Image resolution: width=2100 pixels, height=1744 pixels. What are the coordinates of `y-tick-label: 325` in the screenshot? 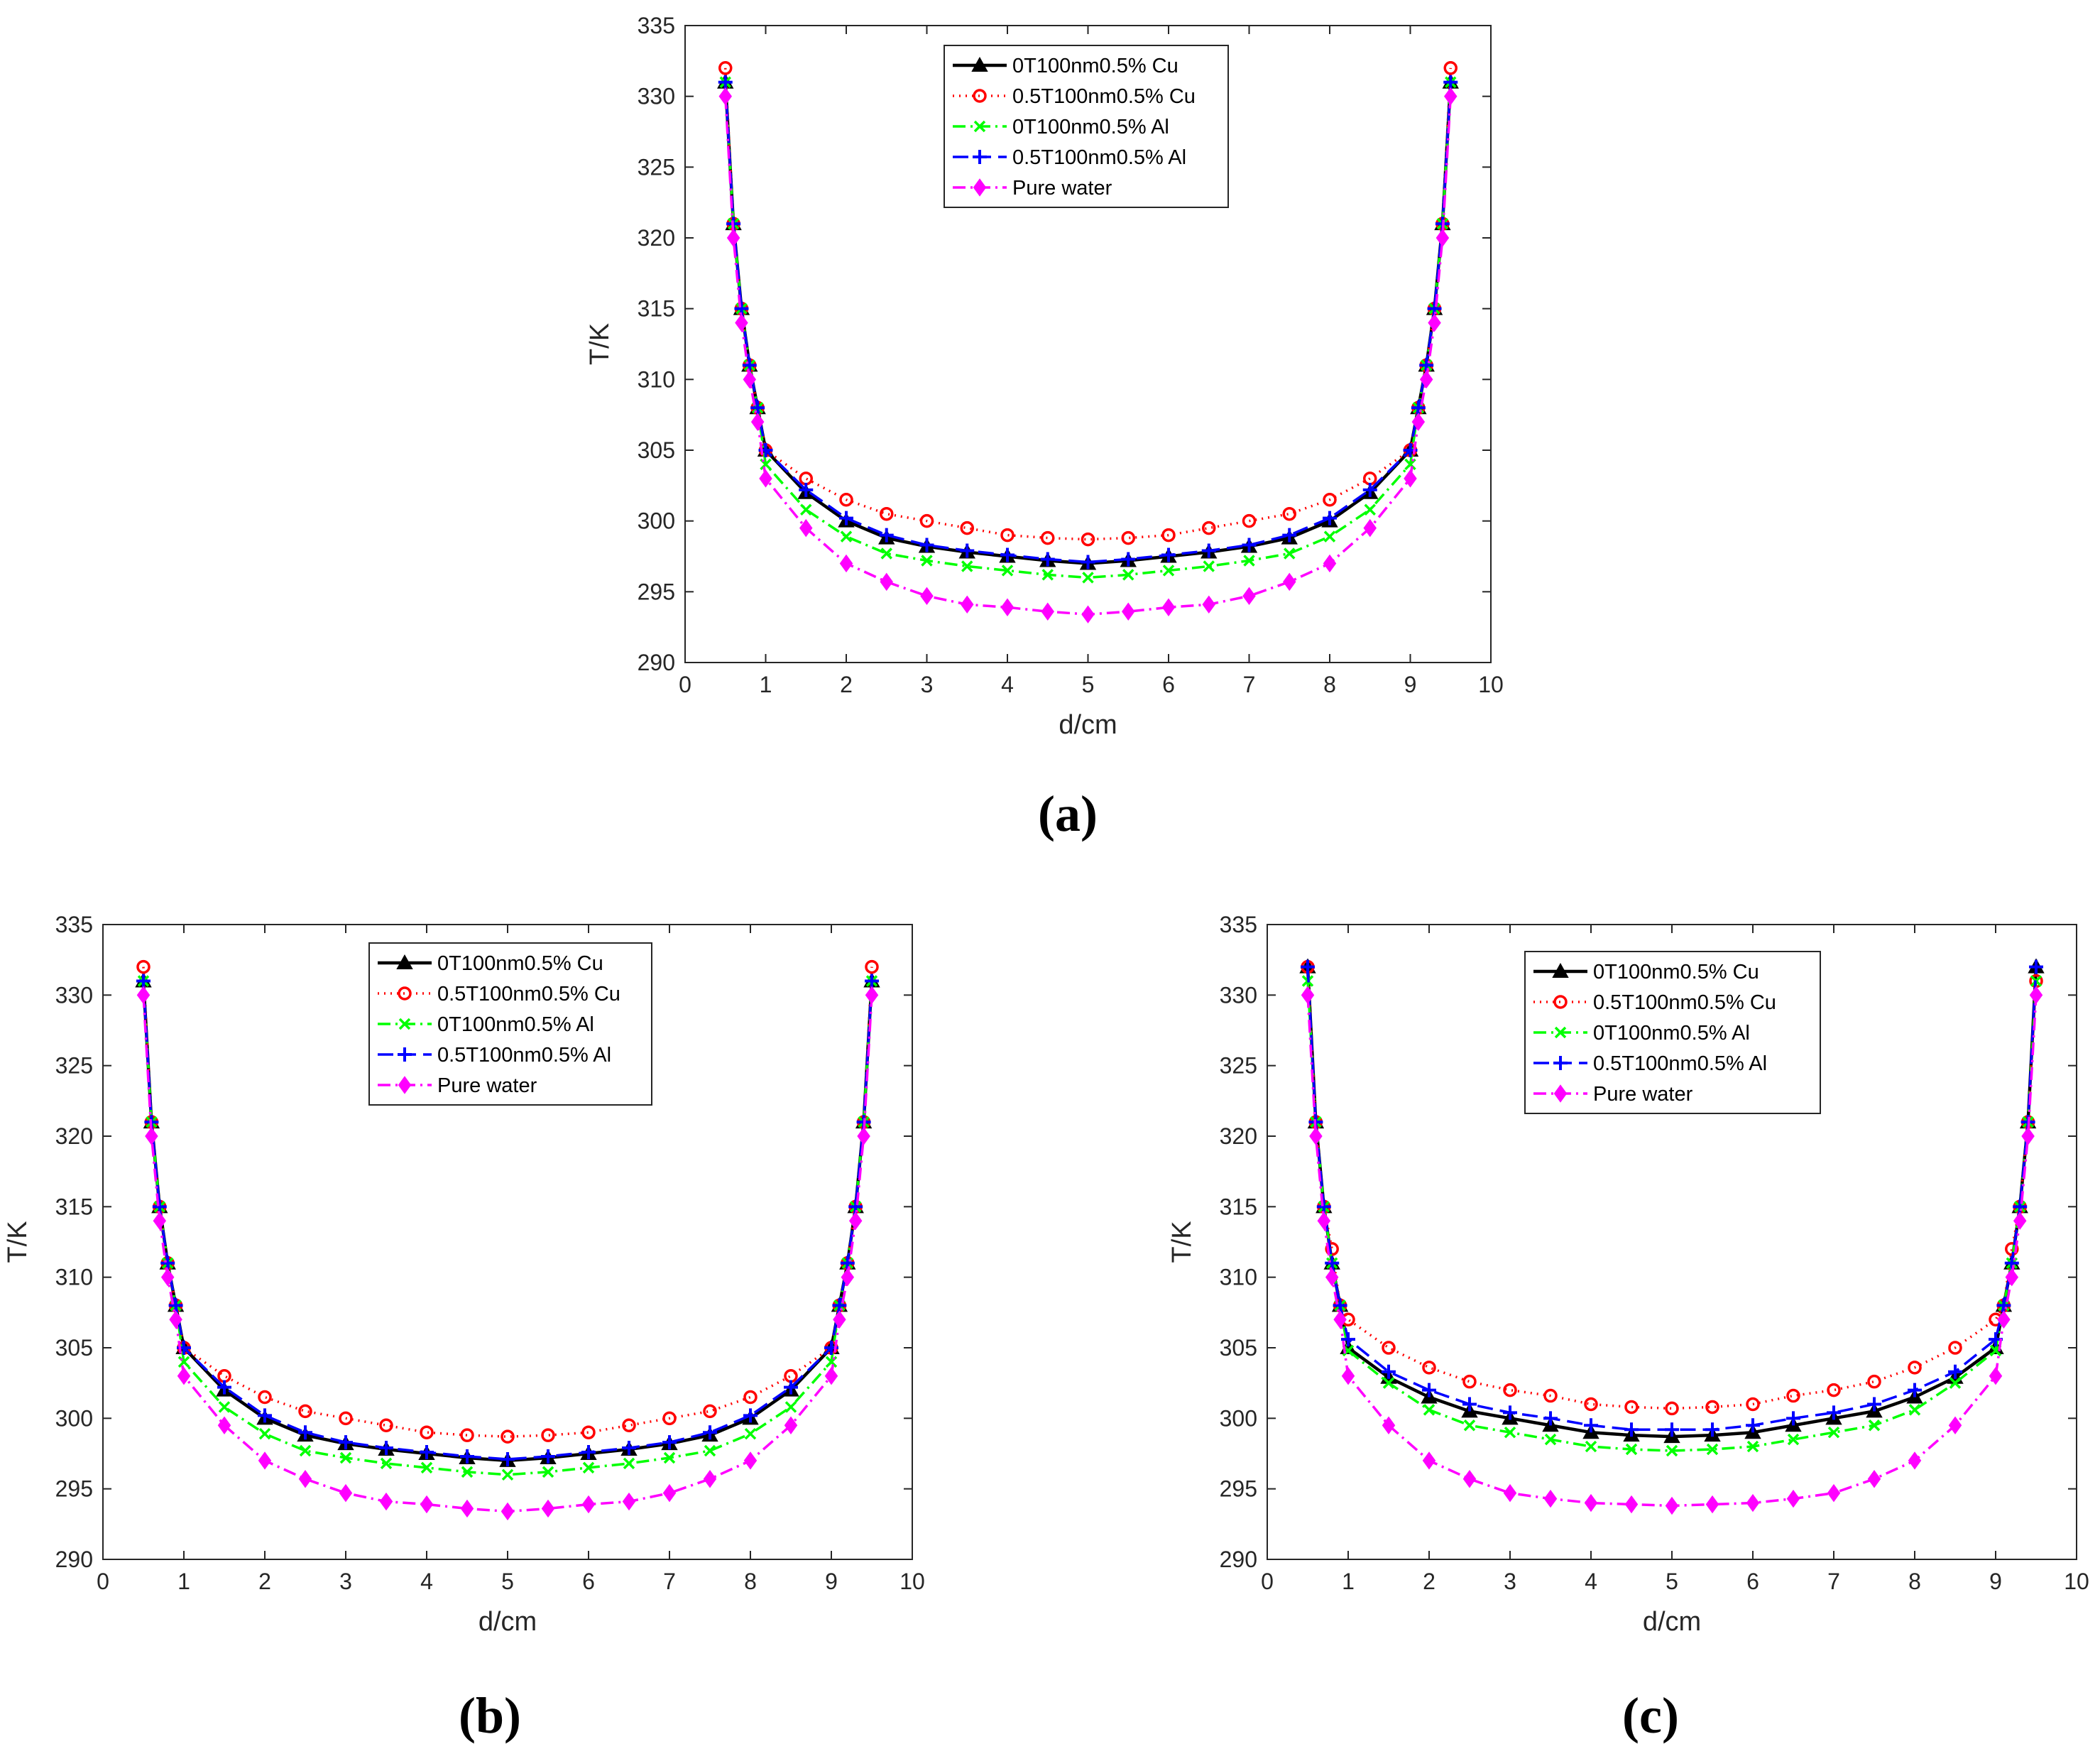 It's located at (1238, 1066).